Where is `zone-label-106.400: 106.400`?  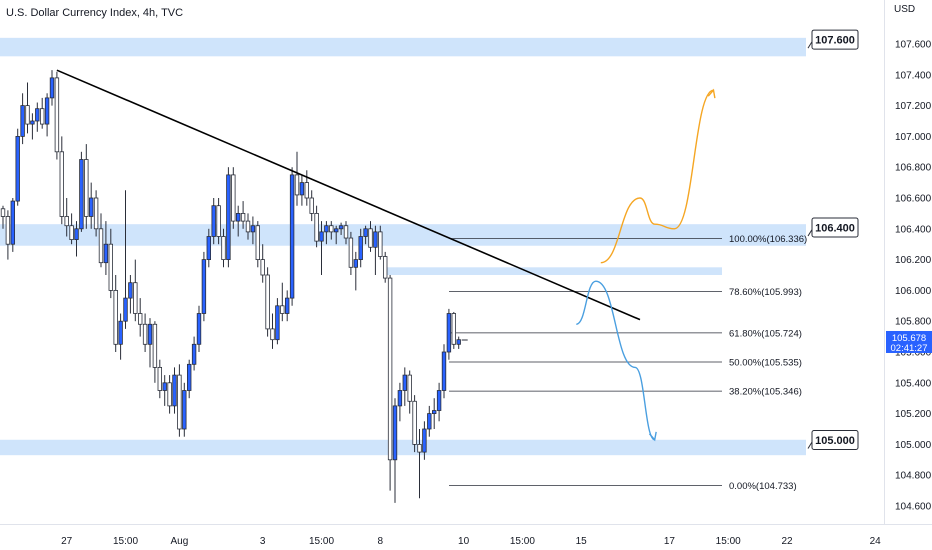
zone-label-106.400: 106.400 is located at coordinates (833, 227).